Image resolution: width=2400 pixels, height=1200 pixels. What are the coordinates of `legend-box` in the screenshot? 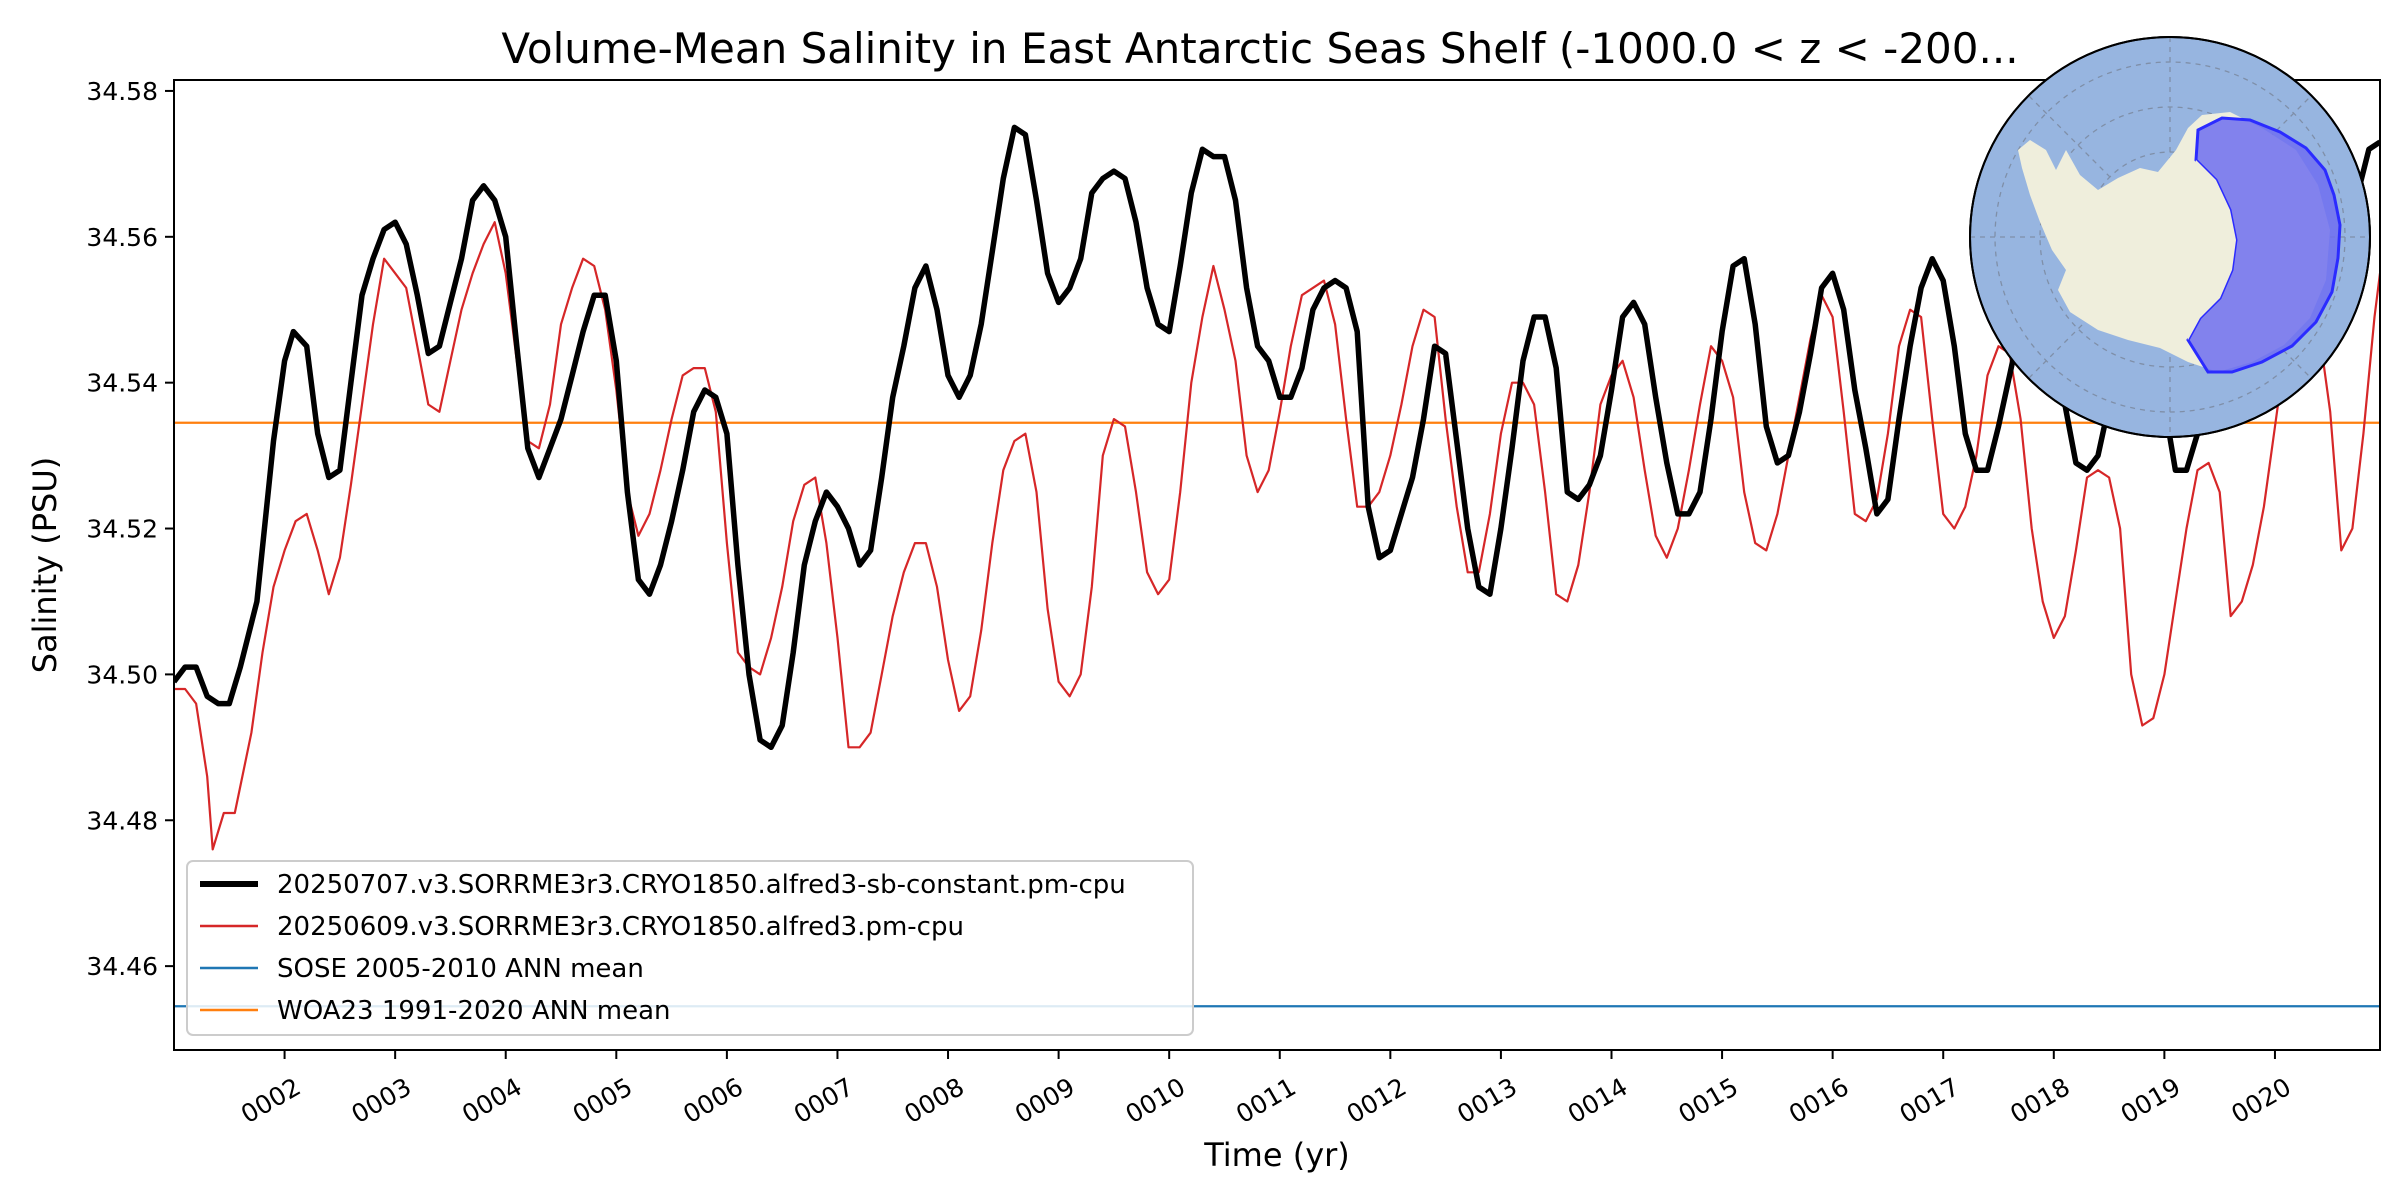 It's located at (690, 948).